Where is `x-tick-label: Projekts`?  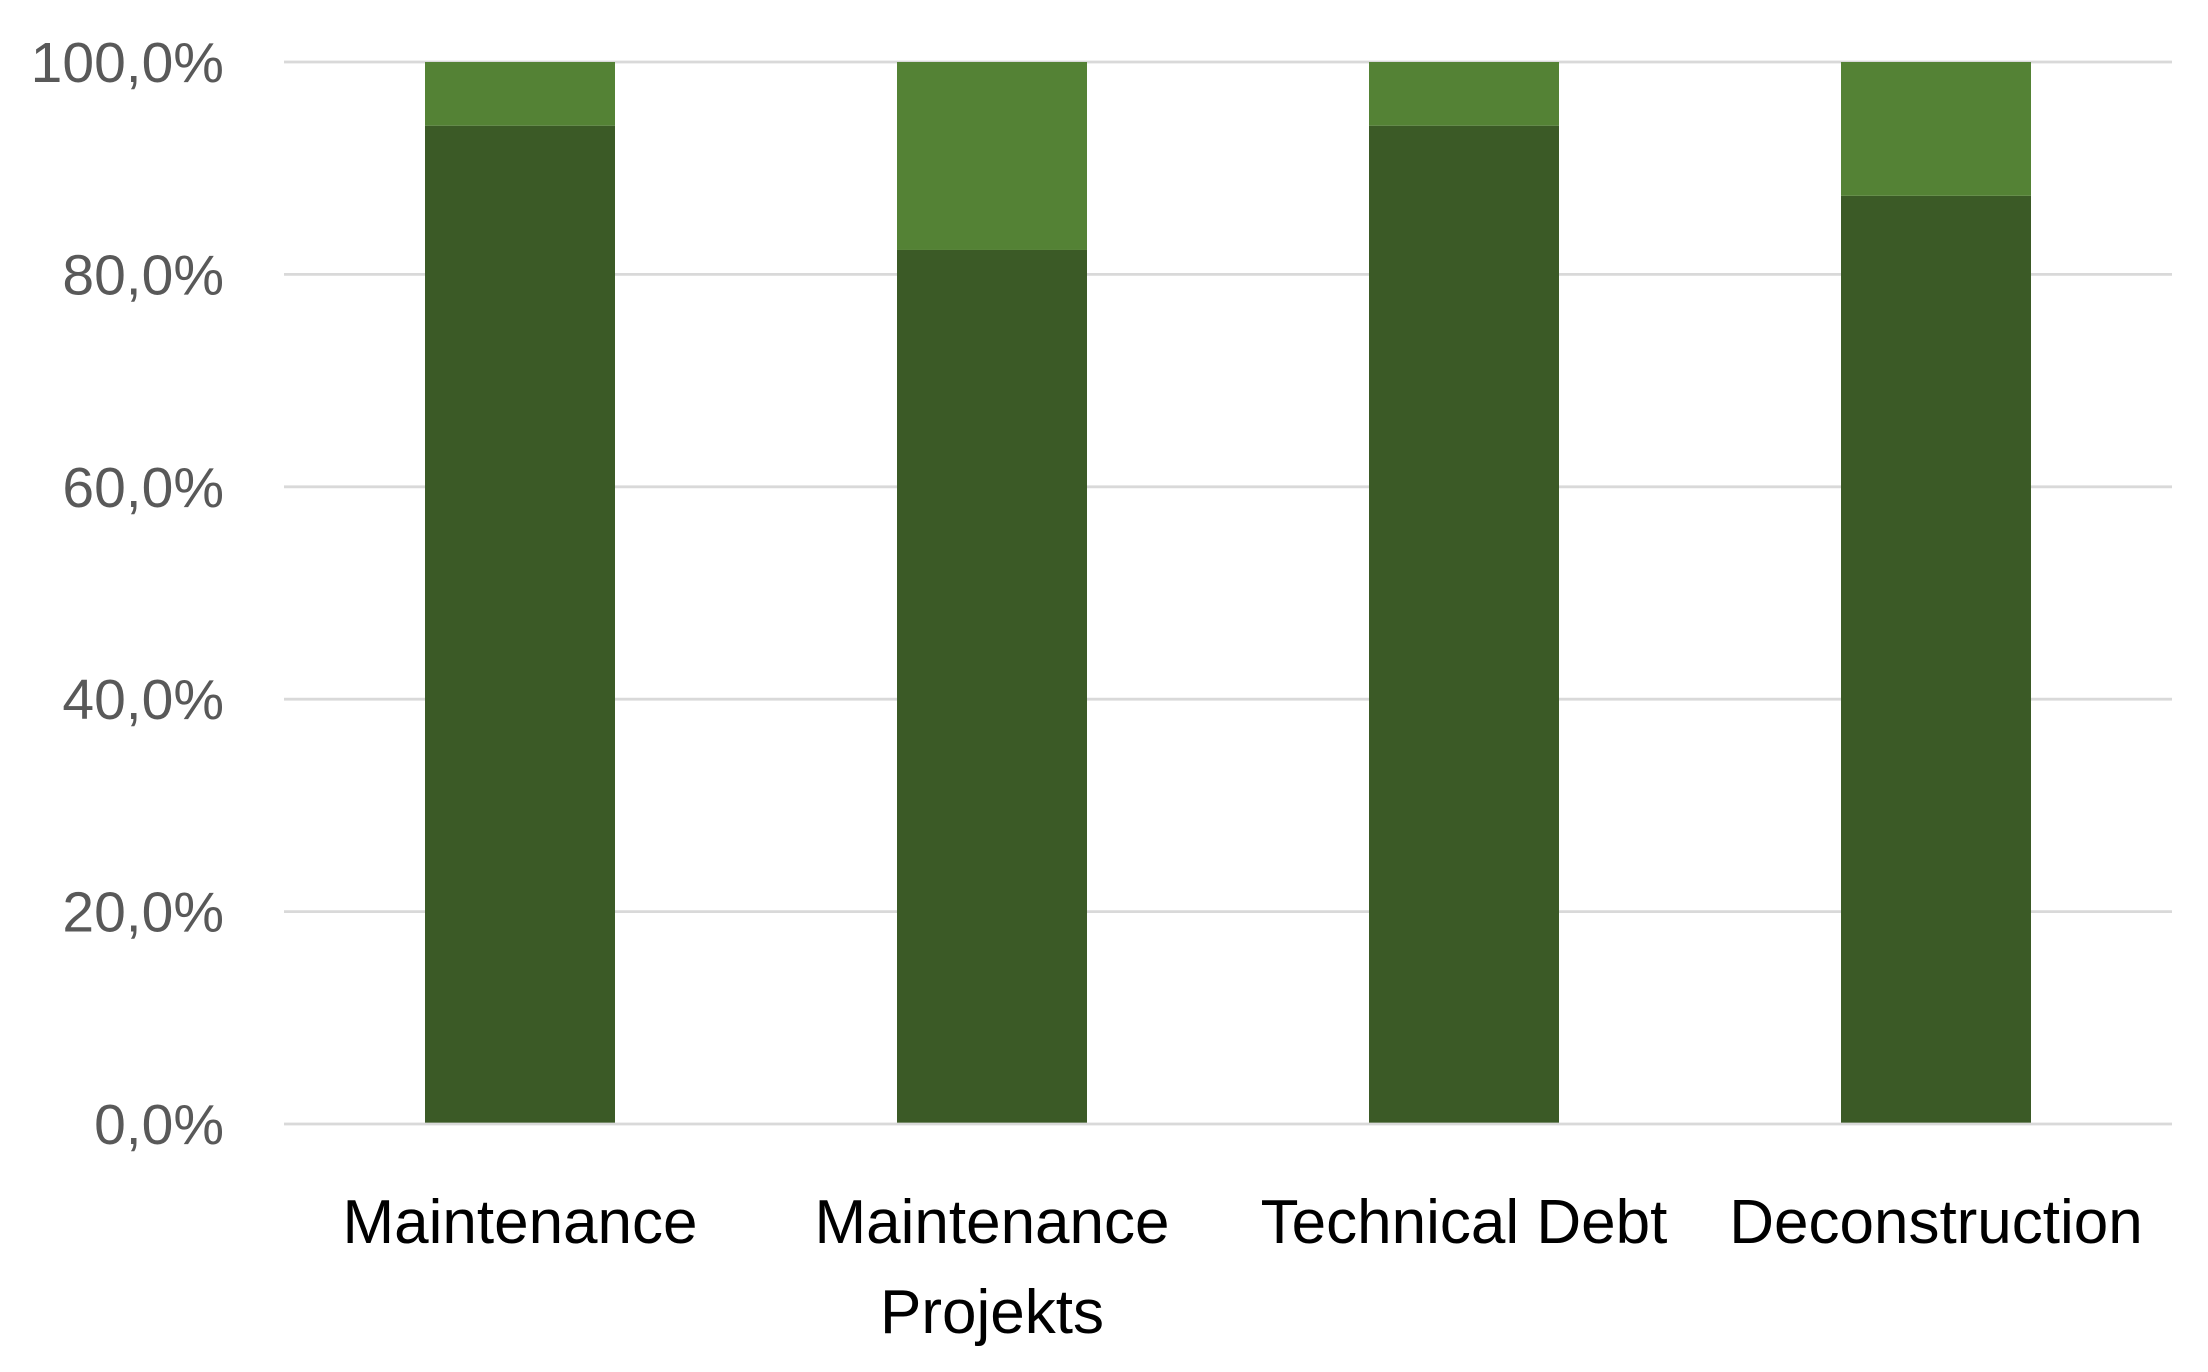
x-tick-label: Projekts is located at coordinates (992, 1312).